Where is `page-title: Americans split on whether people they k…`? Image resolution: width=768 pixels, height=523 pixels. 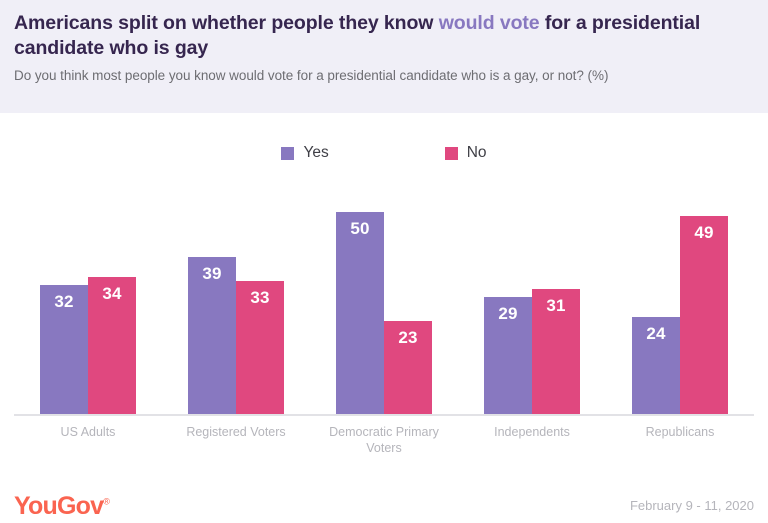 page-title: Americans split on whether people they k… is located at coordinates (383, 36).